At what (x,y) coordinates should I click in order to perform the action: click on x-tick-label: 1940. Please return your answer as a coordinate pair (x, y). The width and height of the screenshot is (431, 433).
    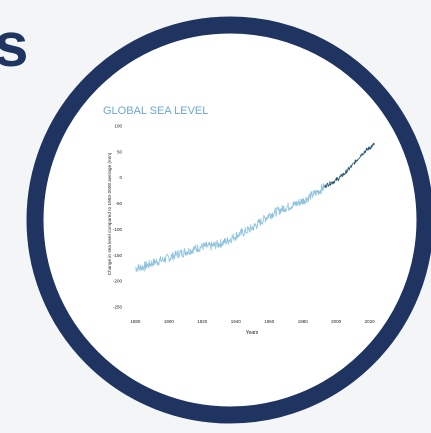
    Looking at the image, I should click on (236, 321).